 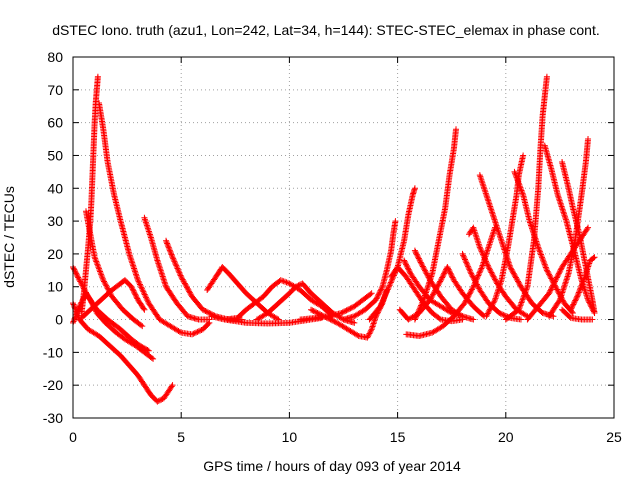 What do you see at coordinates (53, 352) in the screenshot?
I see `y-tick-label: -10` at bounding box center [53, 352].